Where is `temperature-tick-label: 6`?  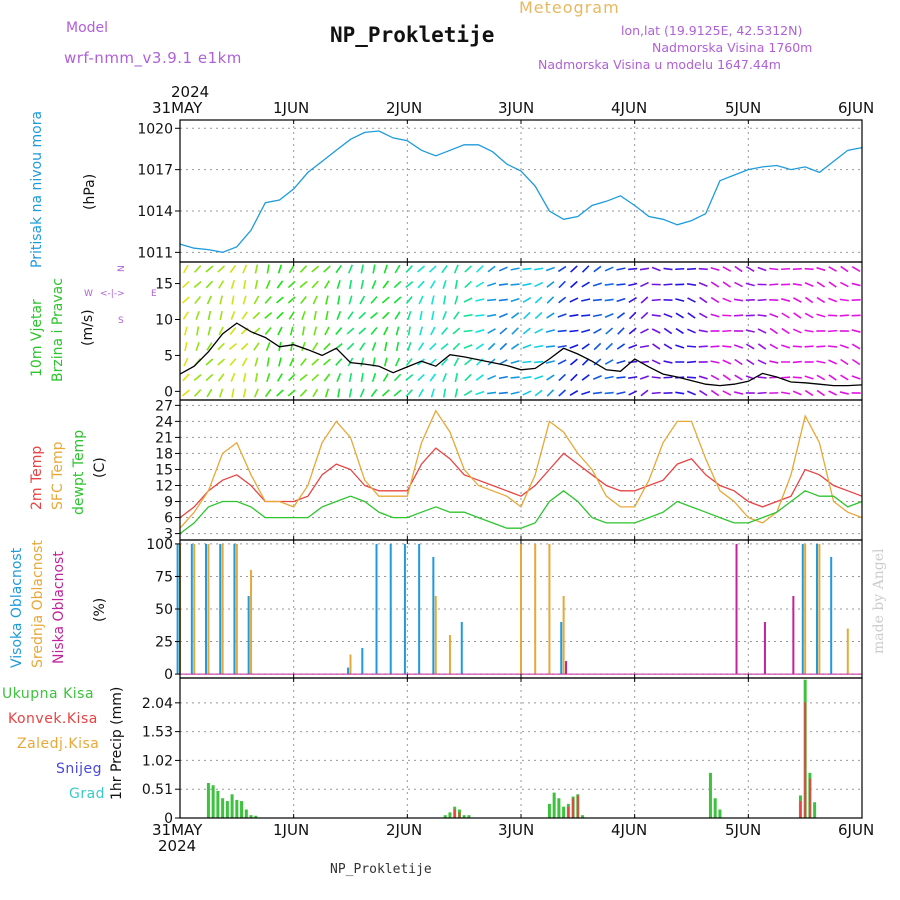 temperature-tick-label: 6 is located at coordinates (168, 519).